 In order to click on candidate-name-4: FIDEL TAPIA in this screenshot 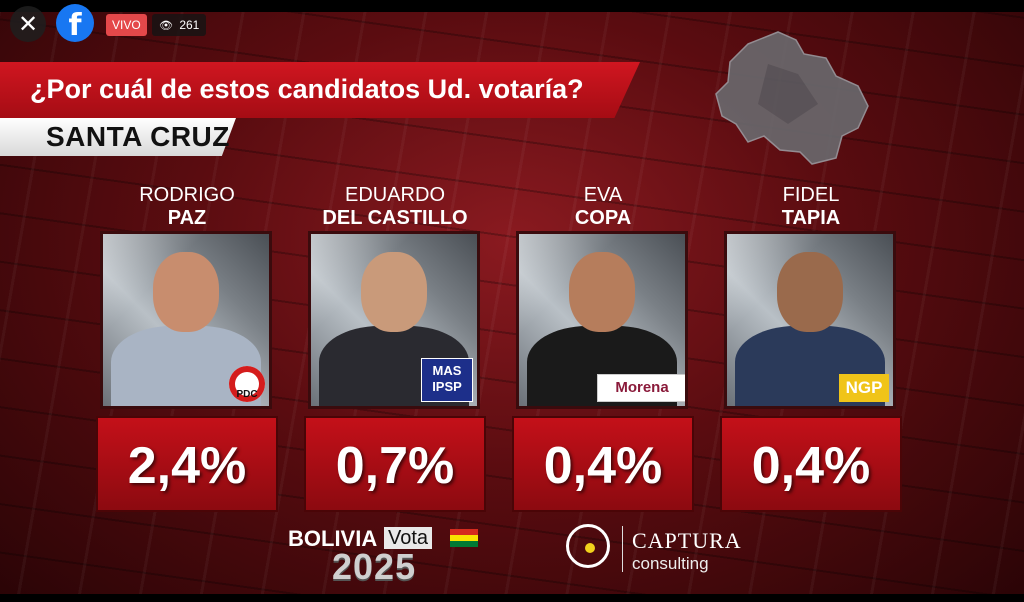, I will do `click(811, 207)`.